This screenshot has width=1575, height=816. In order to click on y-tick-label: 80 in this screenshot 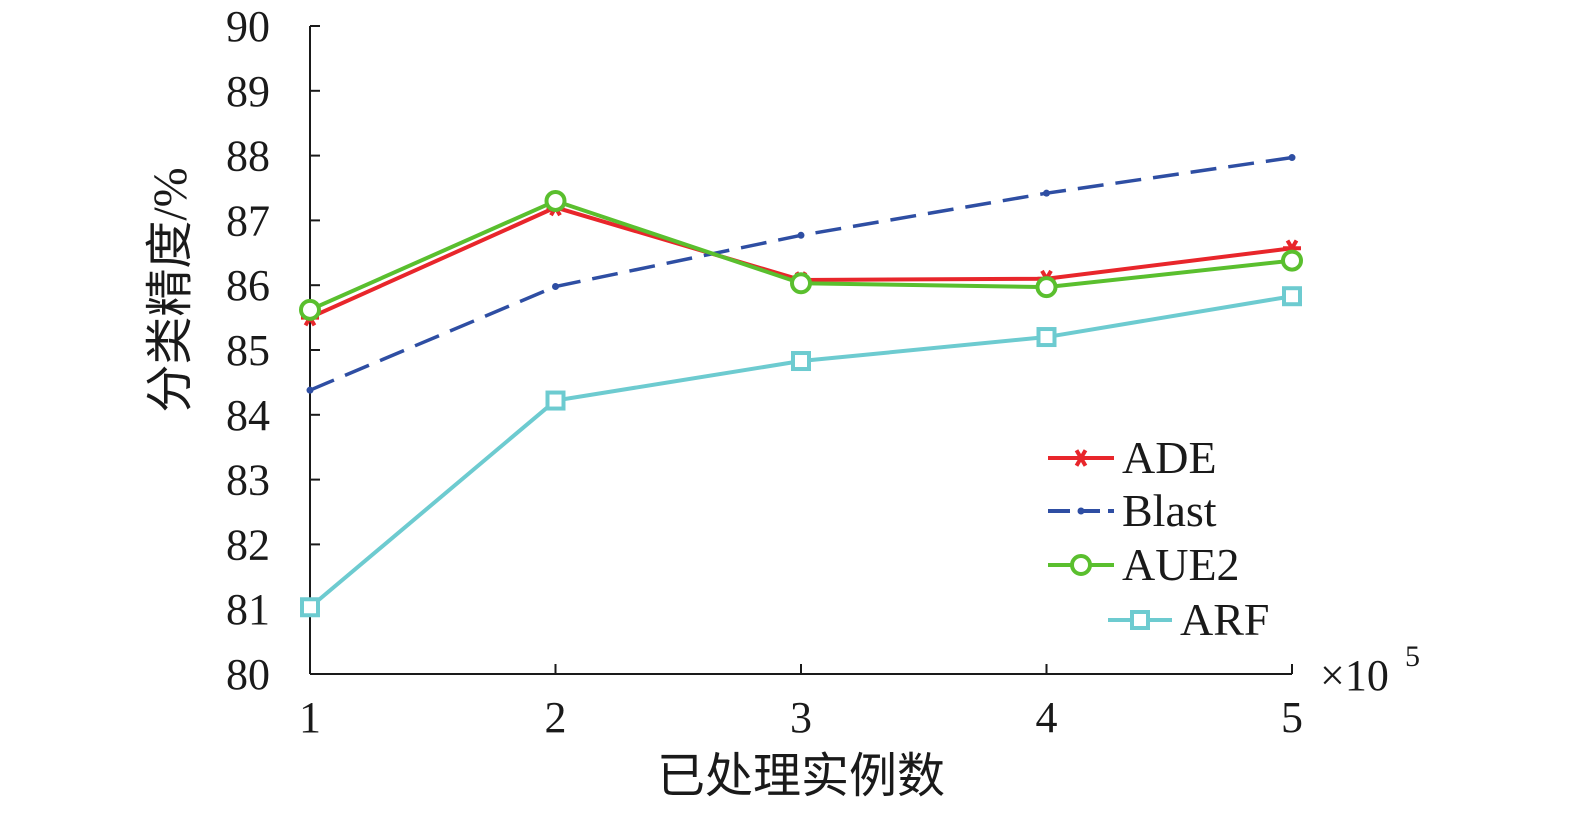, I will do `click(248, 674)`.